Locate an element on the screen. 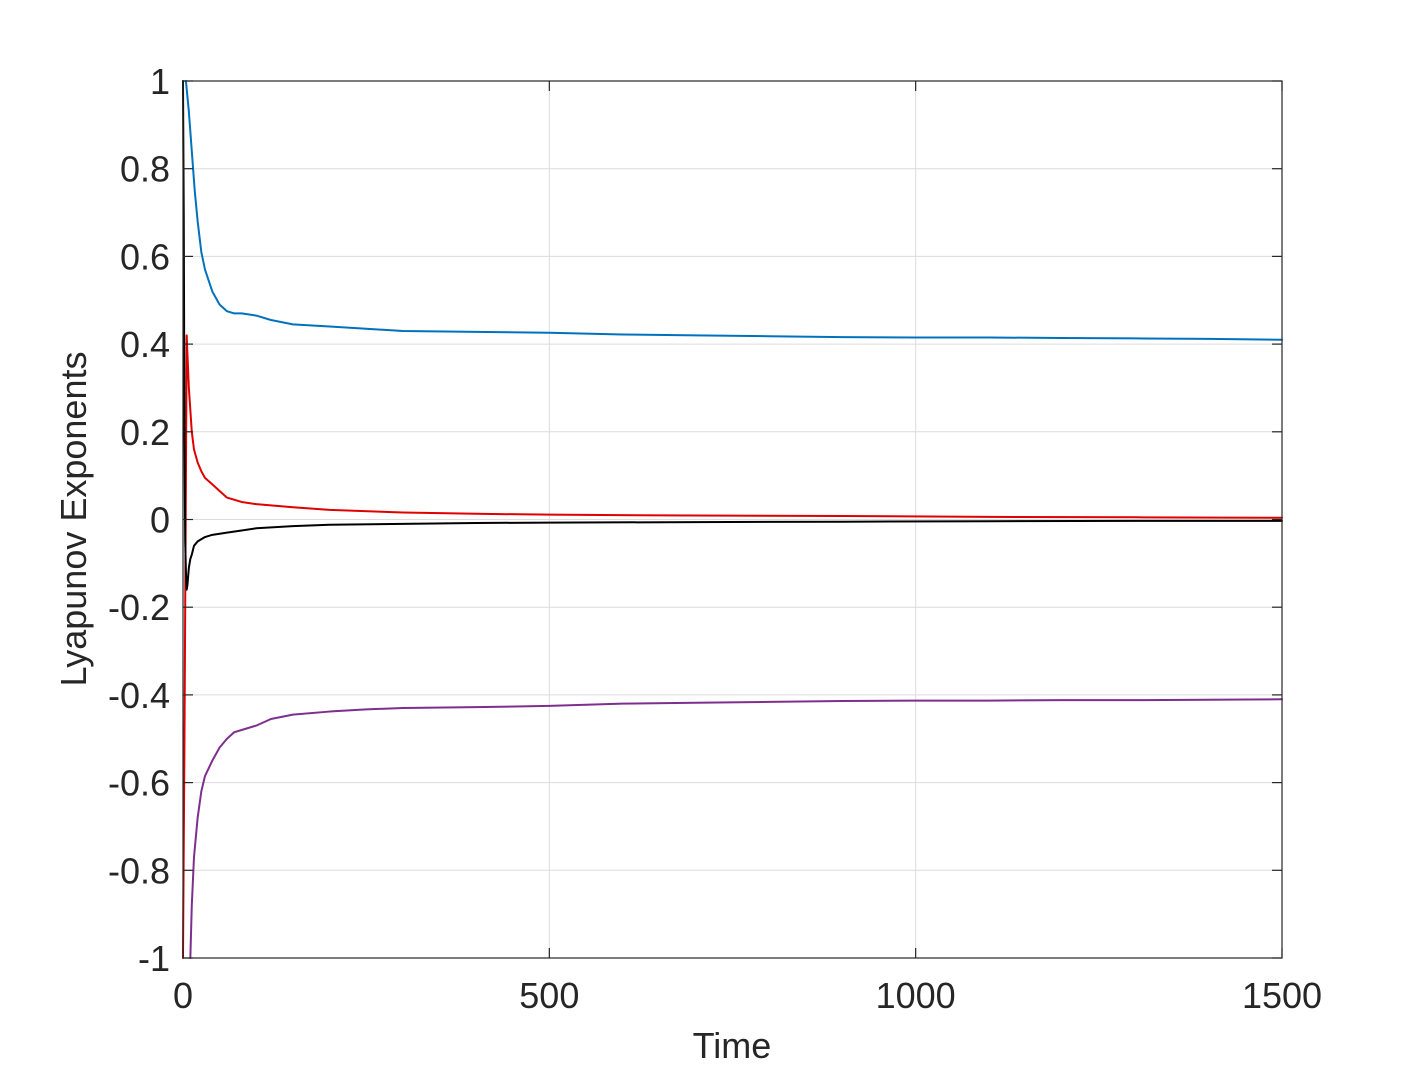 The image size is (1417, 1077). y-tick-label: -0.2 is located at coordinates (139, 607).